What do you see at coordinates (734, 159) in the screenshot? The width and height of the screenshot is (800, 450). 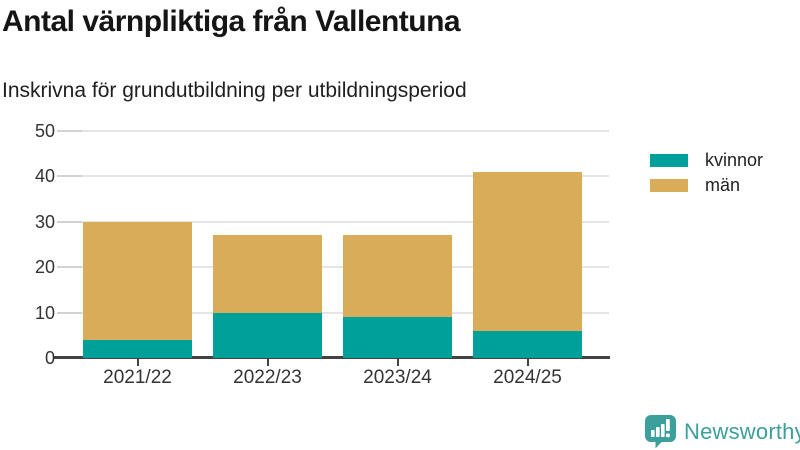 I see `legend-label-kvinnor: kvinnor` at bounding box center [734, 159].